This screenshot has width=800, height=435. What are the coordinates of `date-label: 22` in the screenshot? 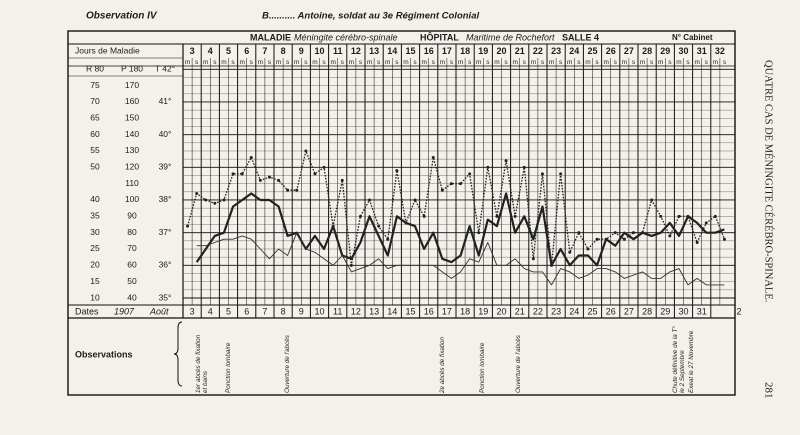 It's located at (538, 311).